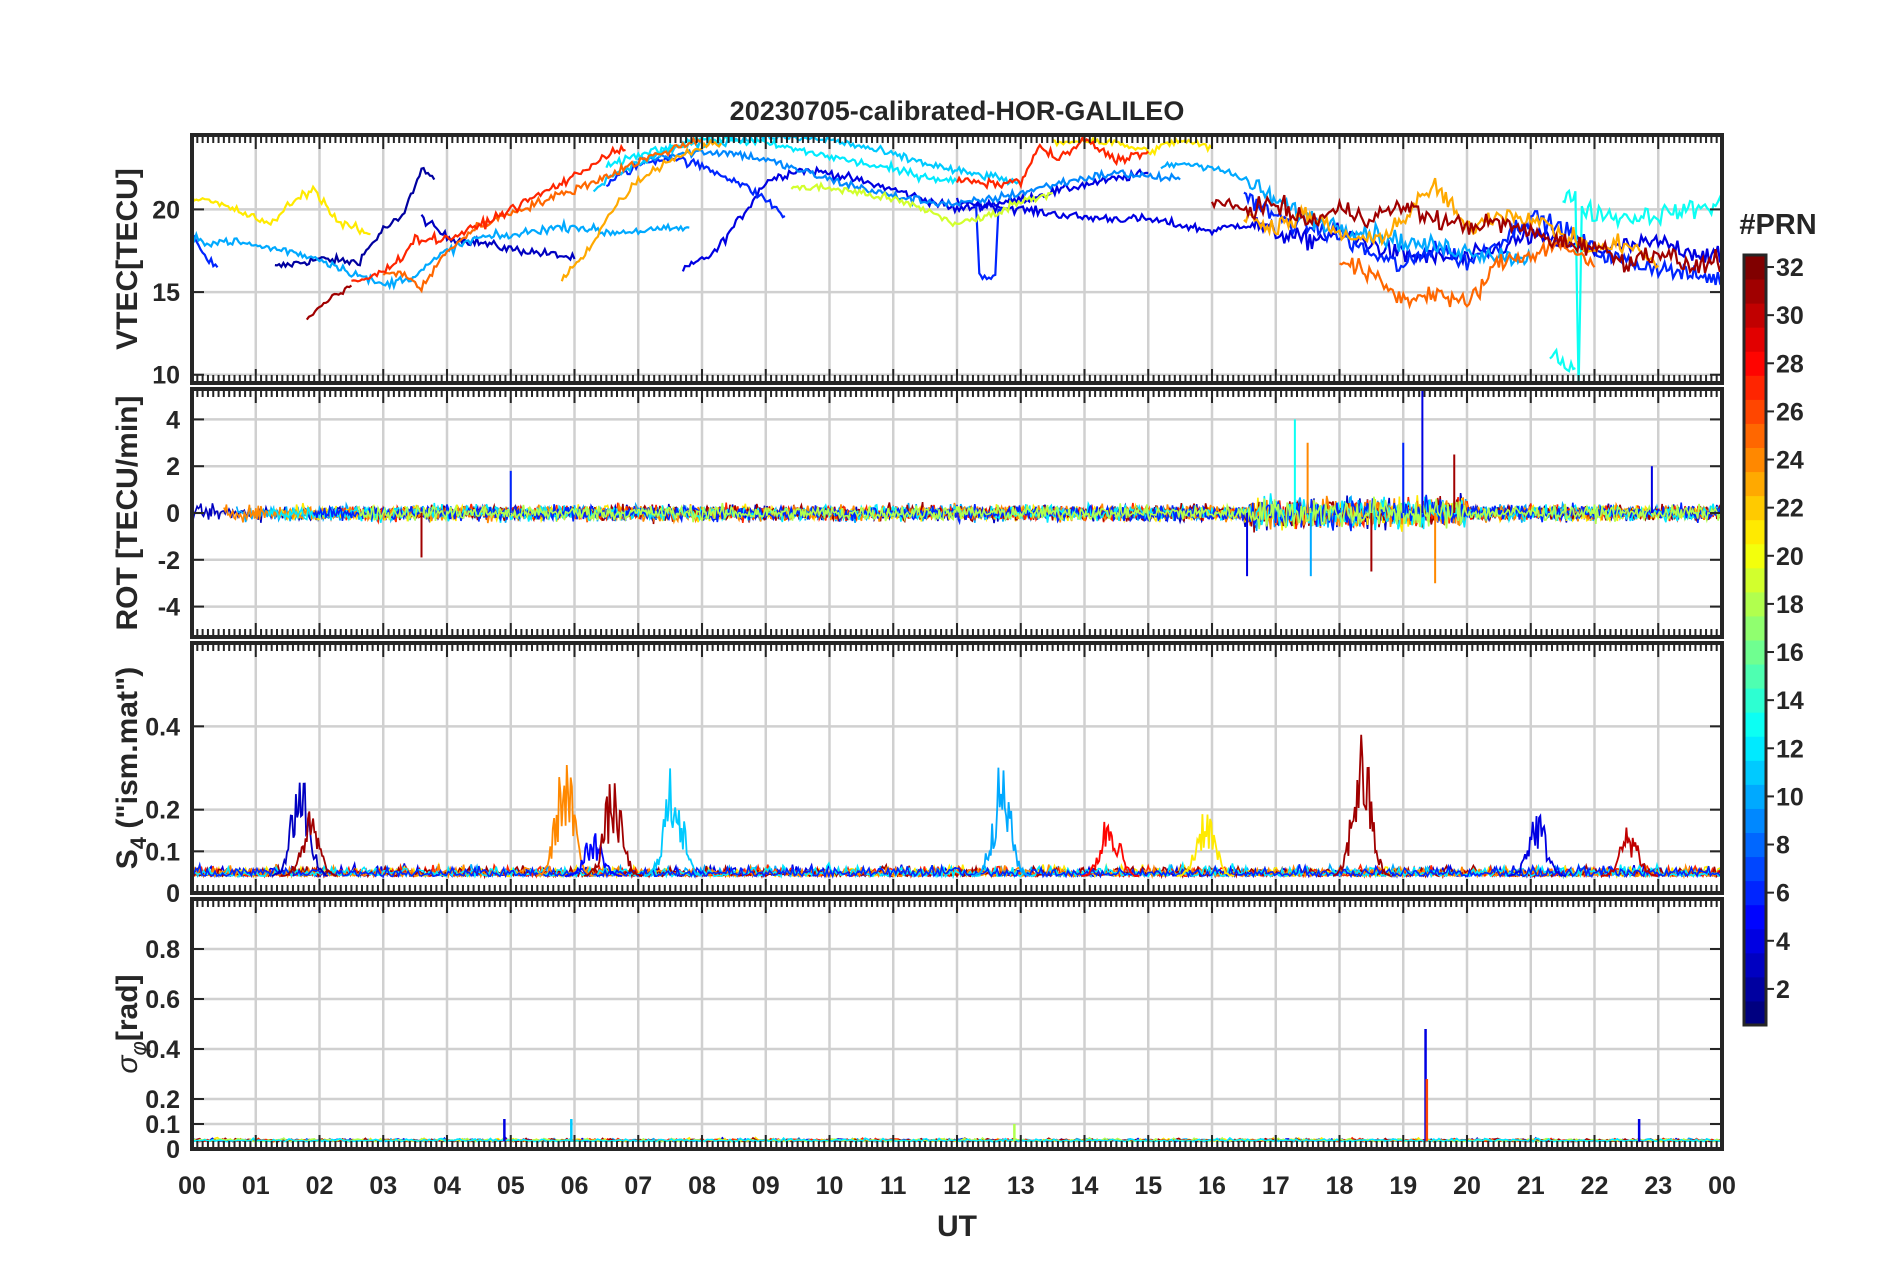 The height and width of the screenshot is (1272, 1902). What do you see at coordinates (162, 852) in the screenshot?
I see `s4-y-tick-label: 0.1` at bounding box center [162, 852].